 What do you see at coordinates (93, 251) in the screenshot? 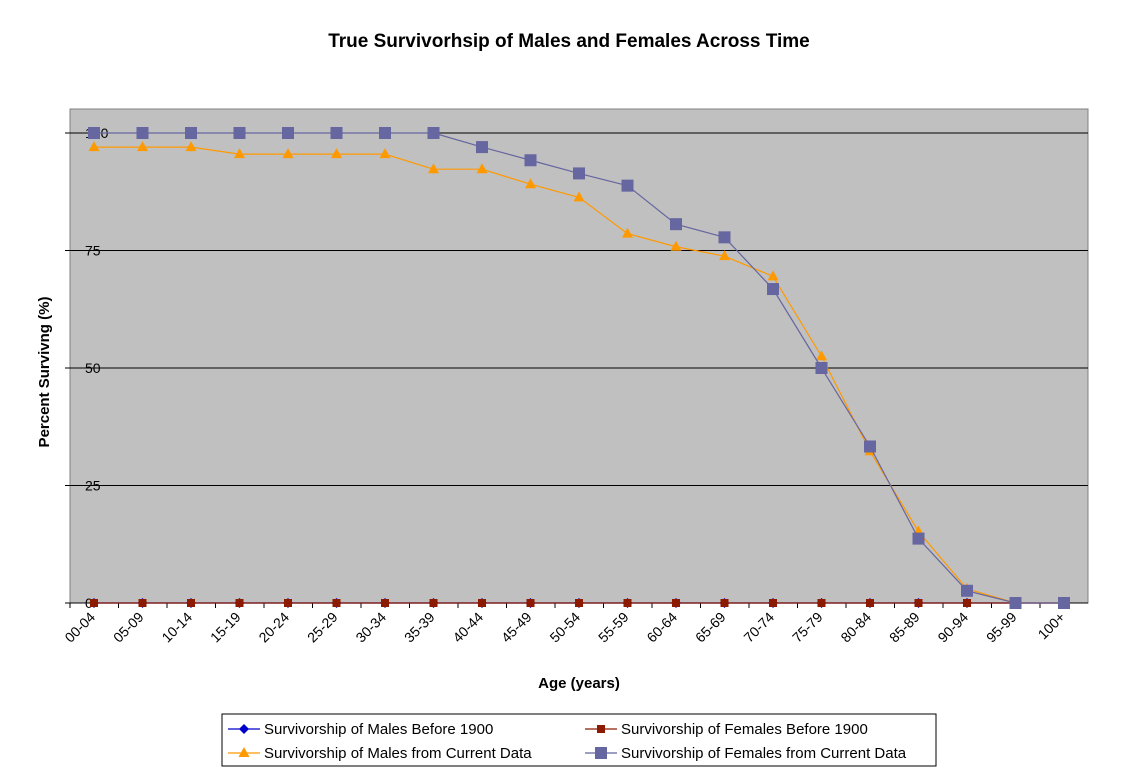
I see `y-tick-label: 75` at bounding box center [93, 251].